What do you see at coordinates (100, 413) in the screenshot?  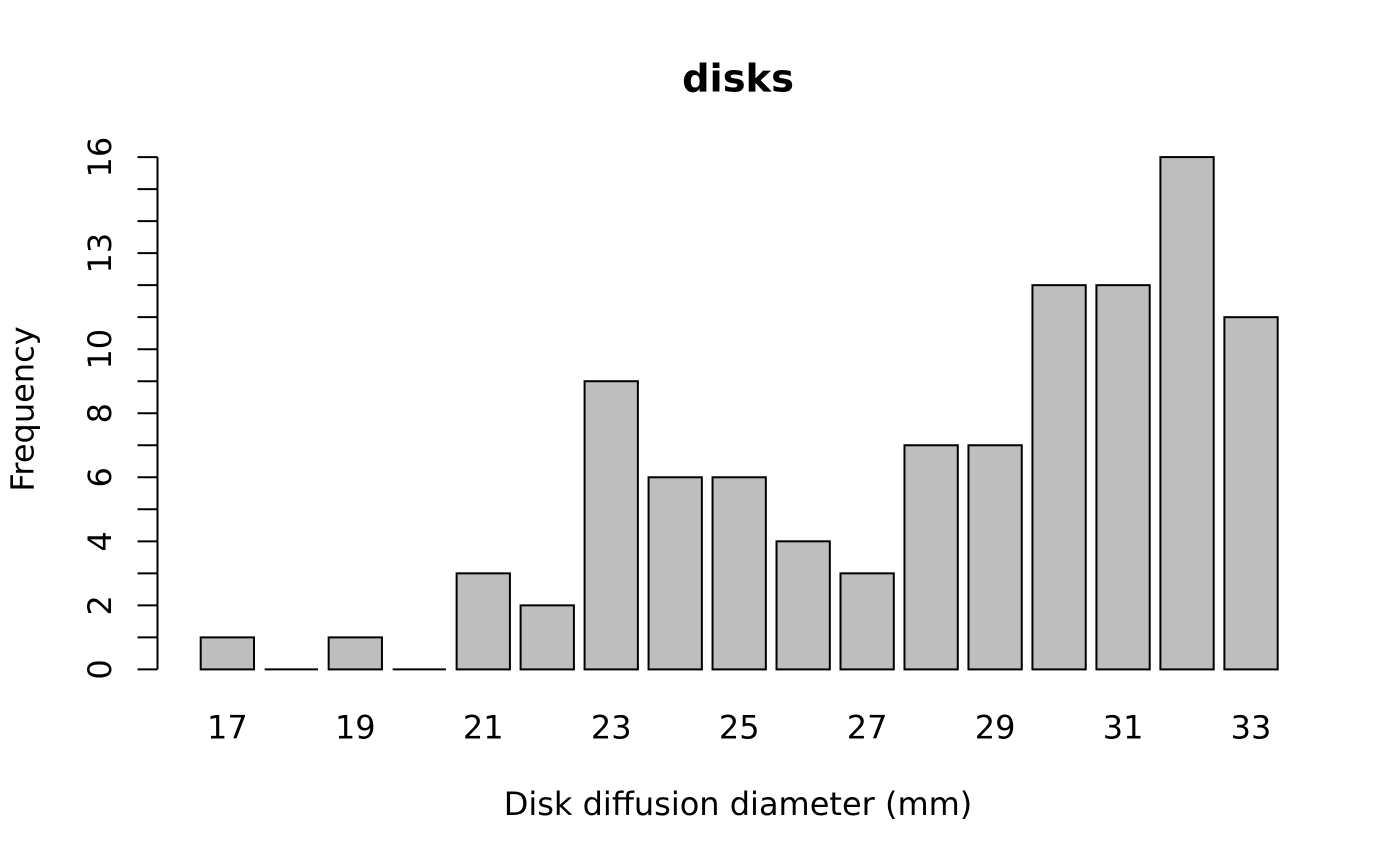 I see `y-tick-label-8: 8` at bounding box center [100, 413].